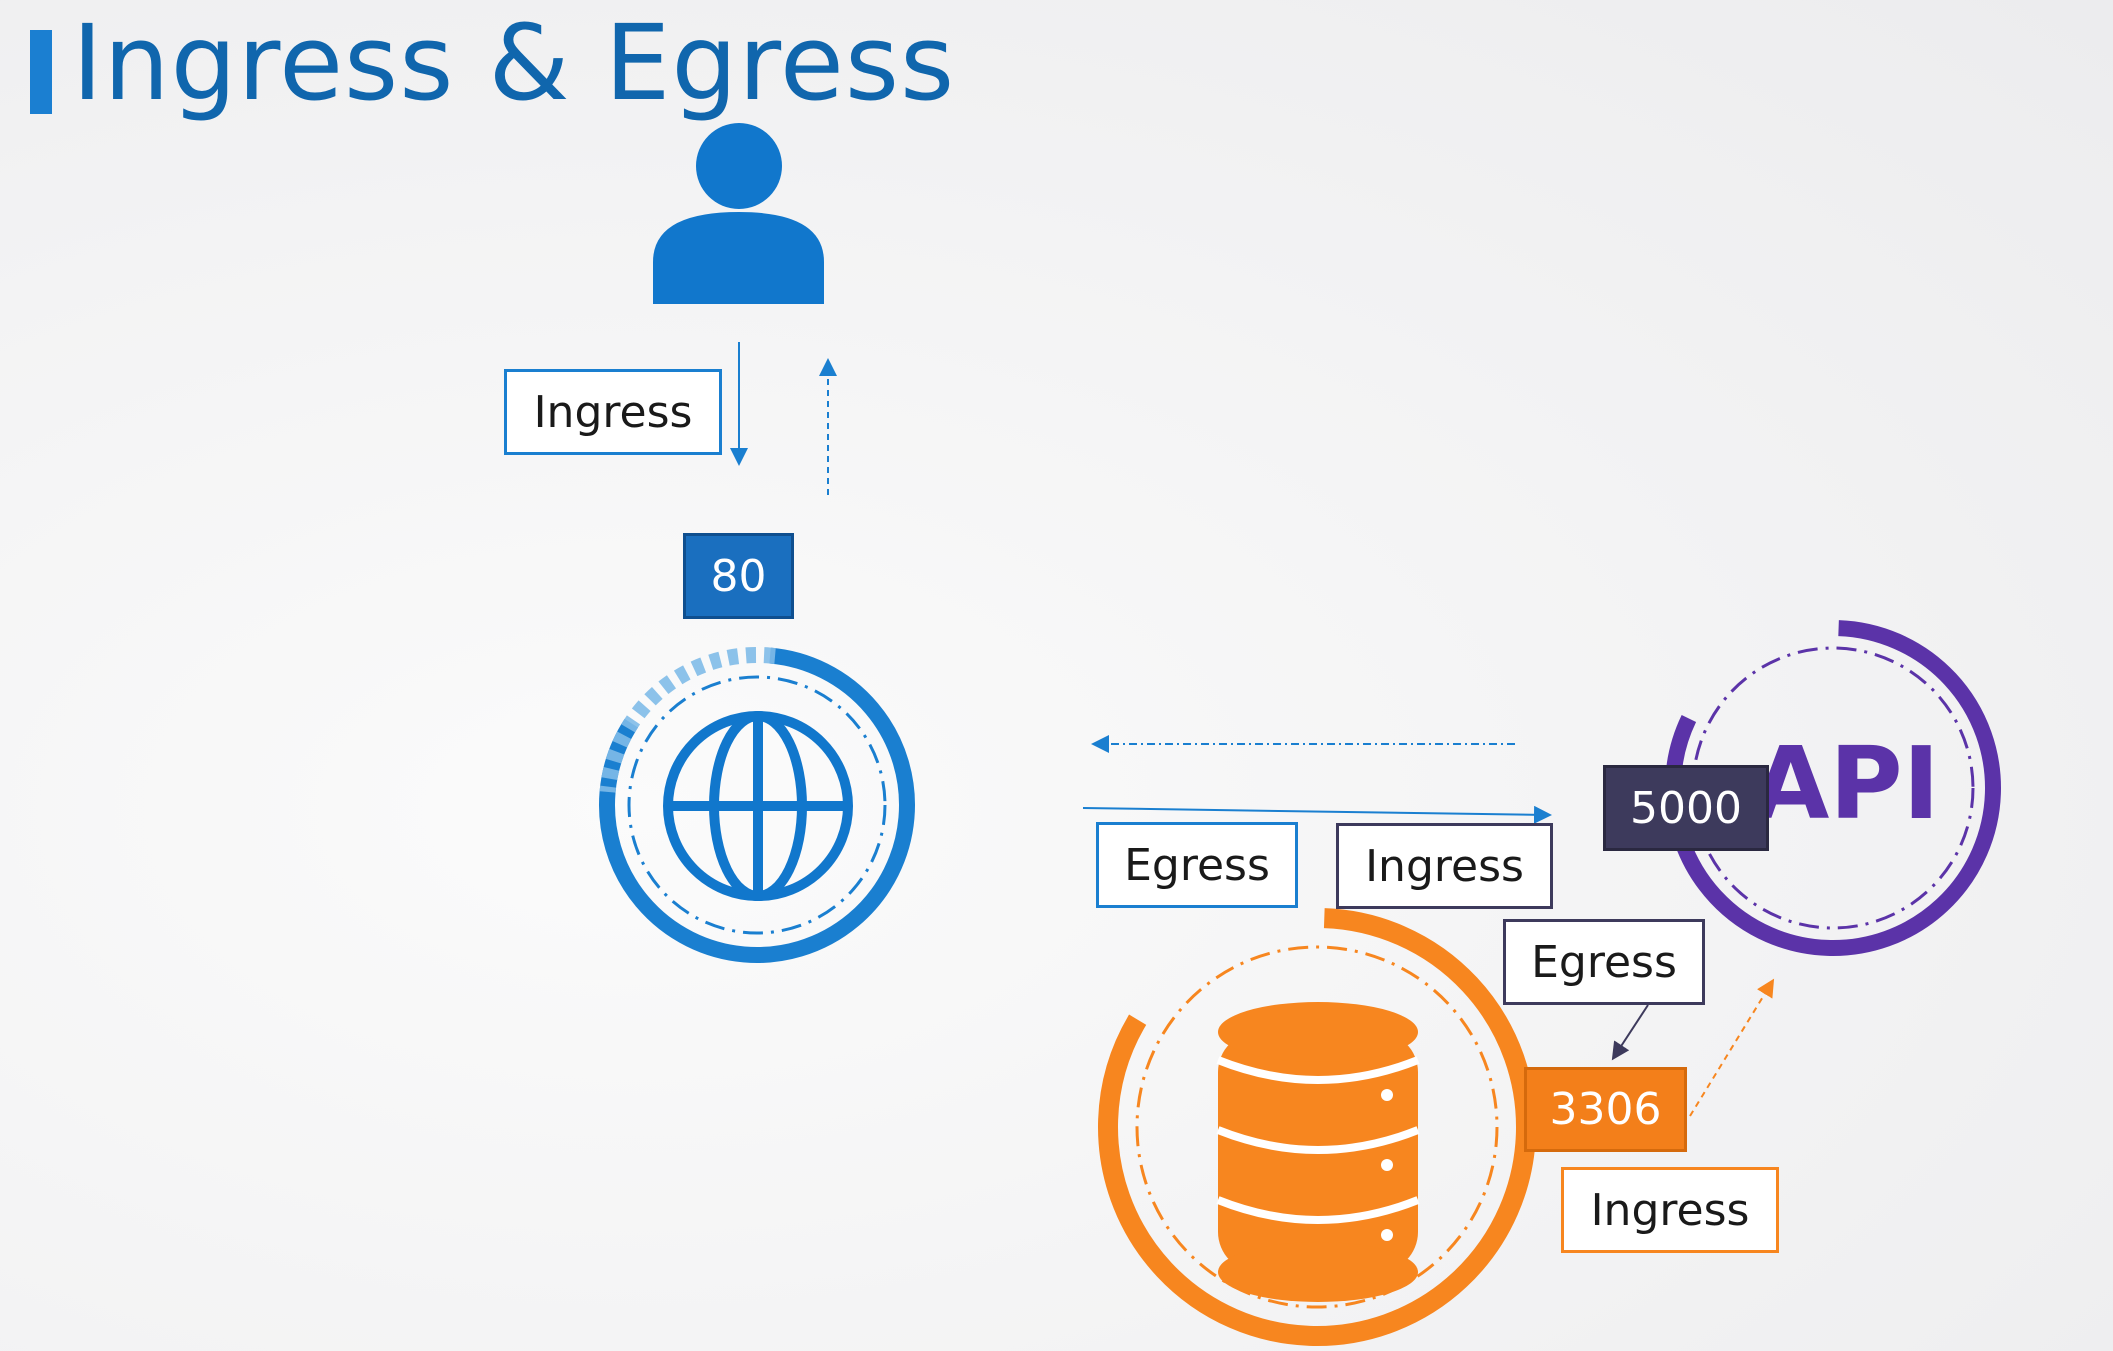 The image size is (2113, 1351). What do you see at coordinates (1317, 814) in the screenshot?
I see `web-to-api-arrow` at bounding box center [1317, 814].